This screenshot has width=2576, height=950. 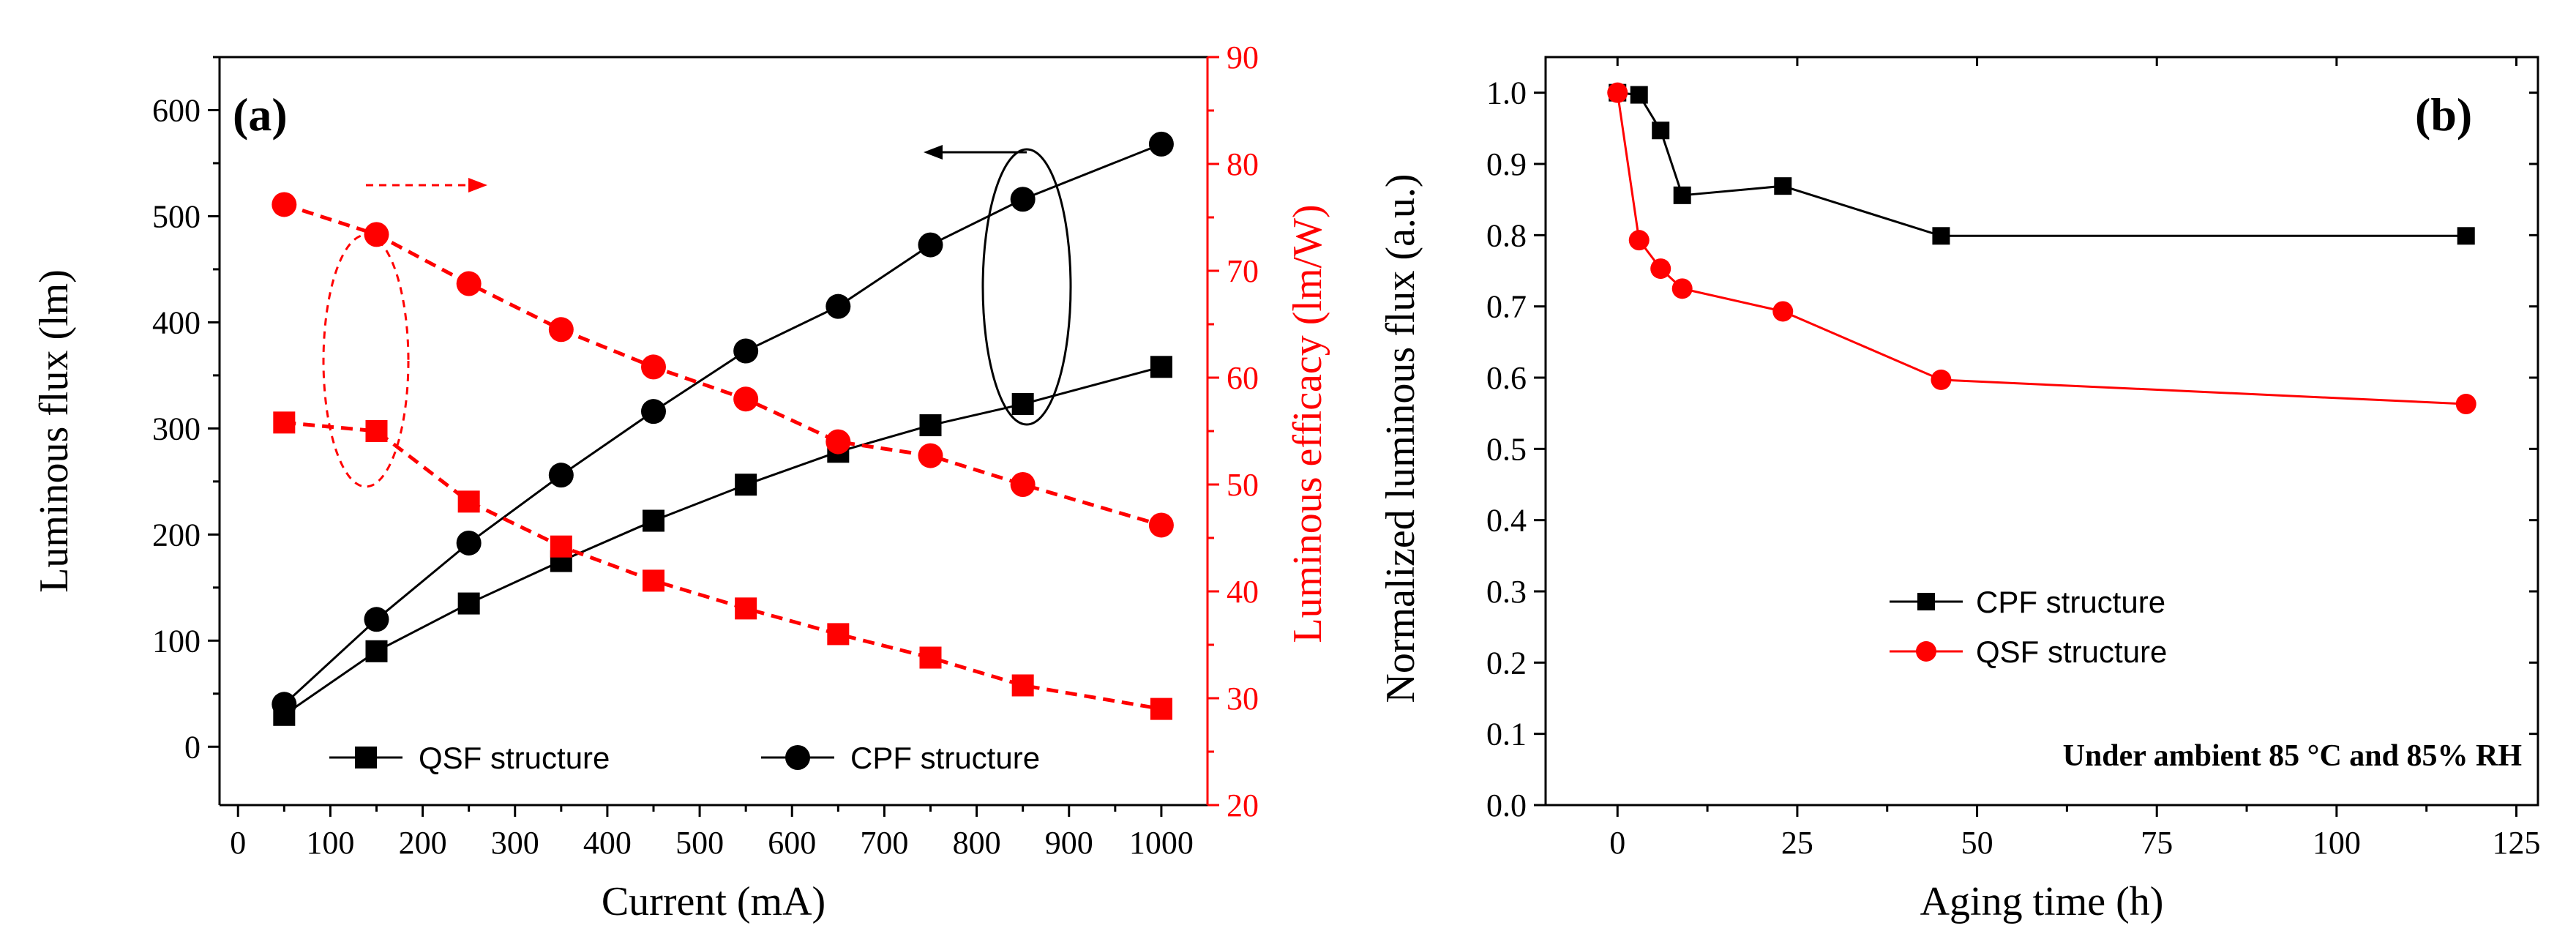 I want to click on y-tick-label: 0.7, so click(x=1506, y=307).